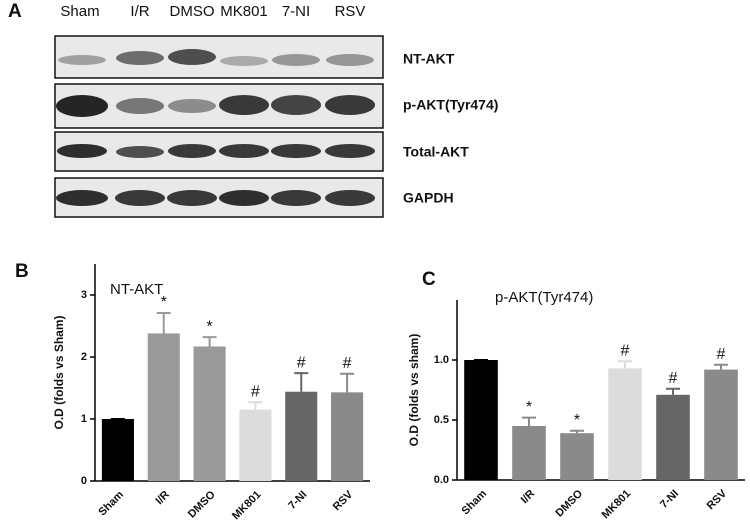  I want to click on lane-label: RSV, so click(350, 11).